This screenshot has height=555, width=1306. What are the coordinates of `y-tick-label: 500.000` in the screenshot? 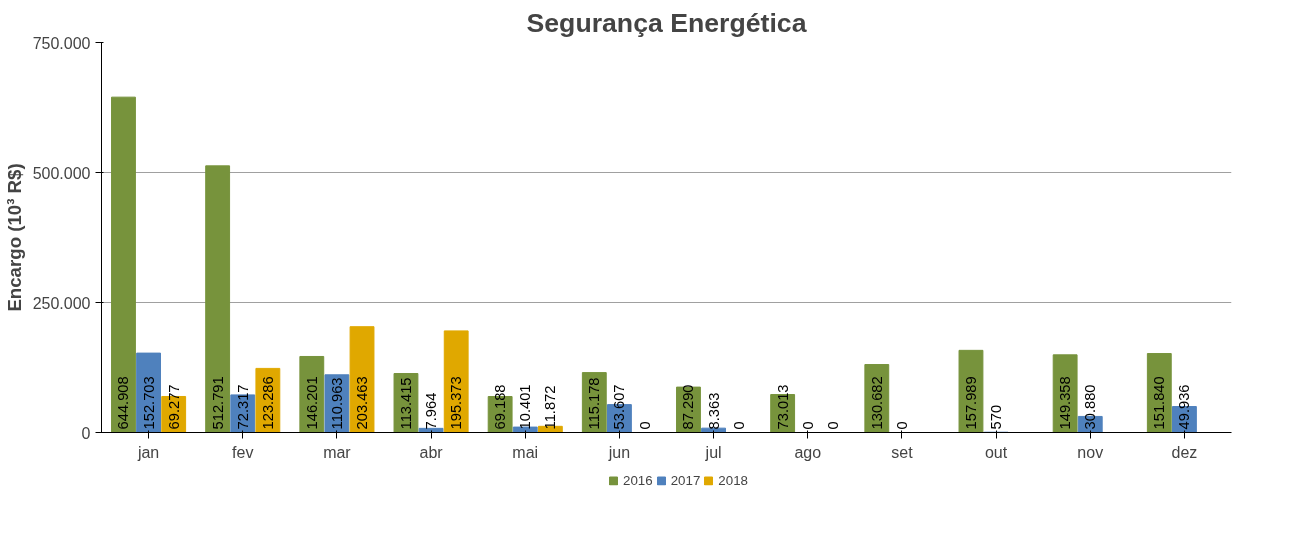 It's located at (61, 173).